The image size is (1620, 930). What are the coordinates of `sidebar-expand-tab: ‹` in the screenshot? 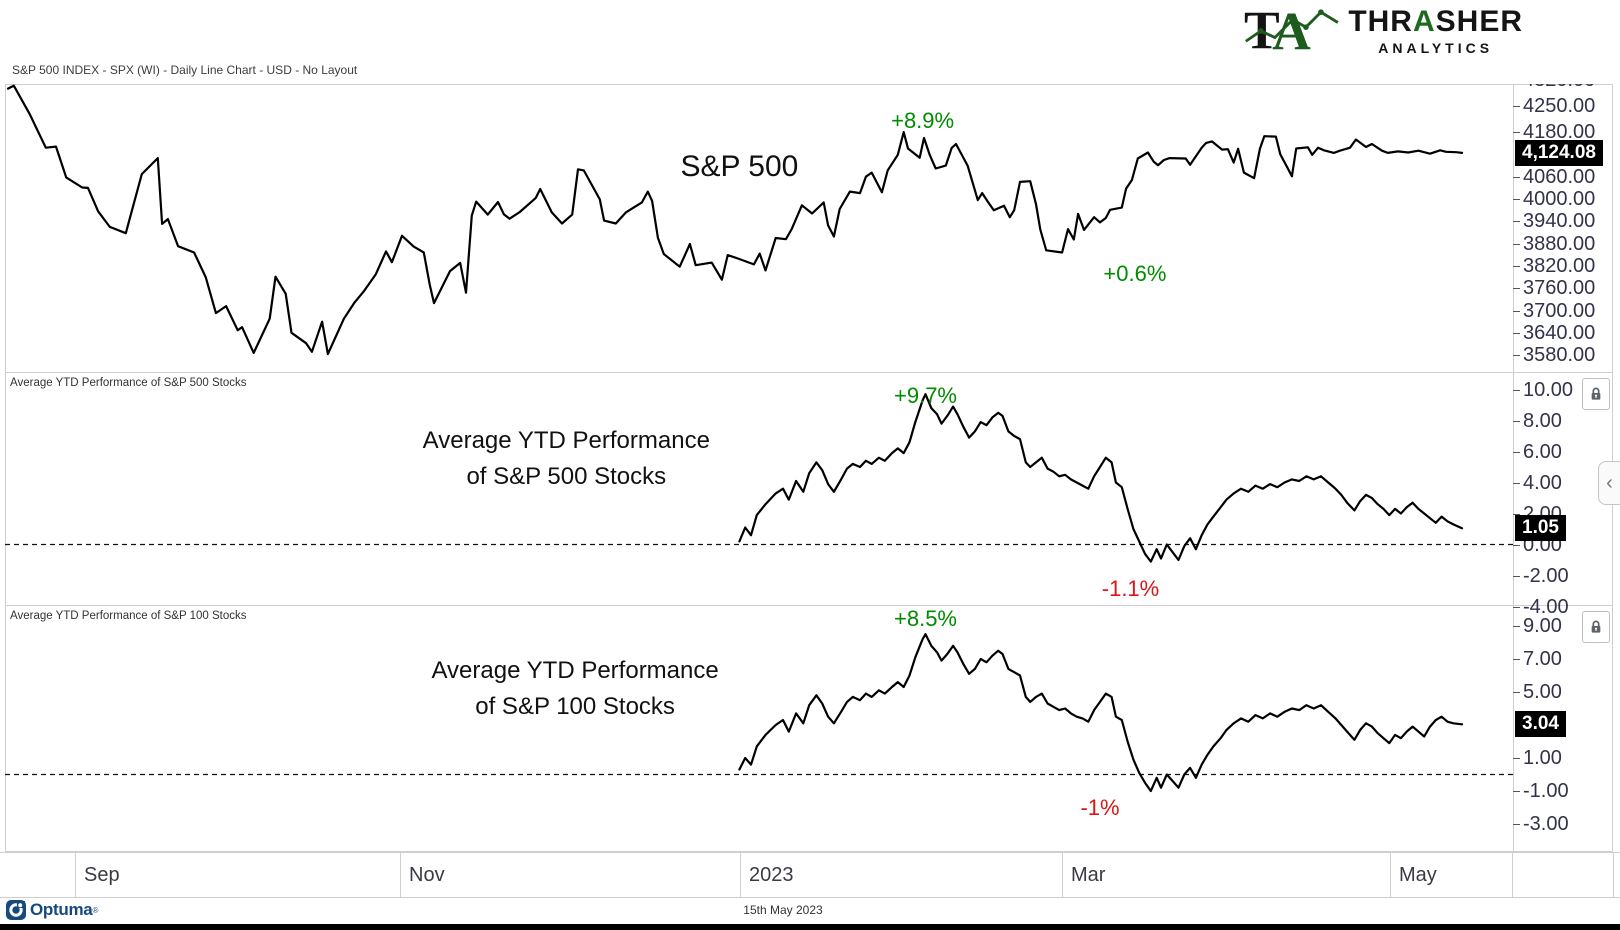 It's located at (1609, 483).